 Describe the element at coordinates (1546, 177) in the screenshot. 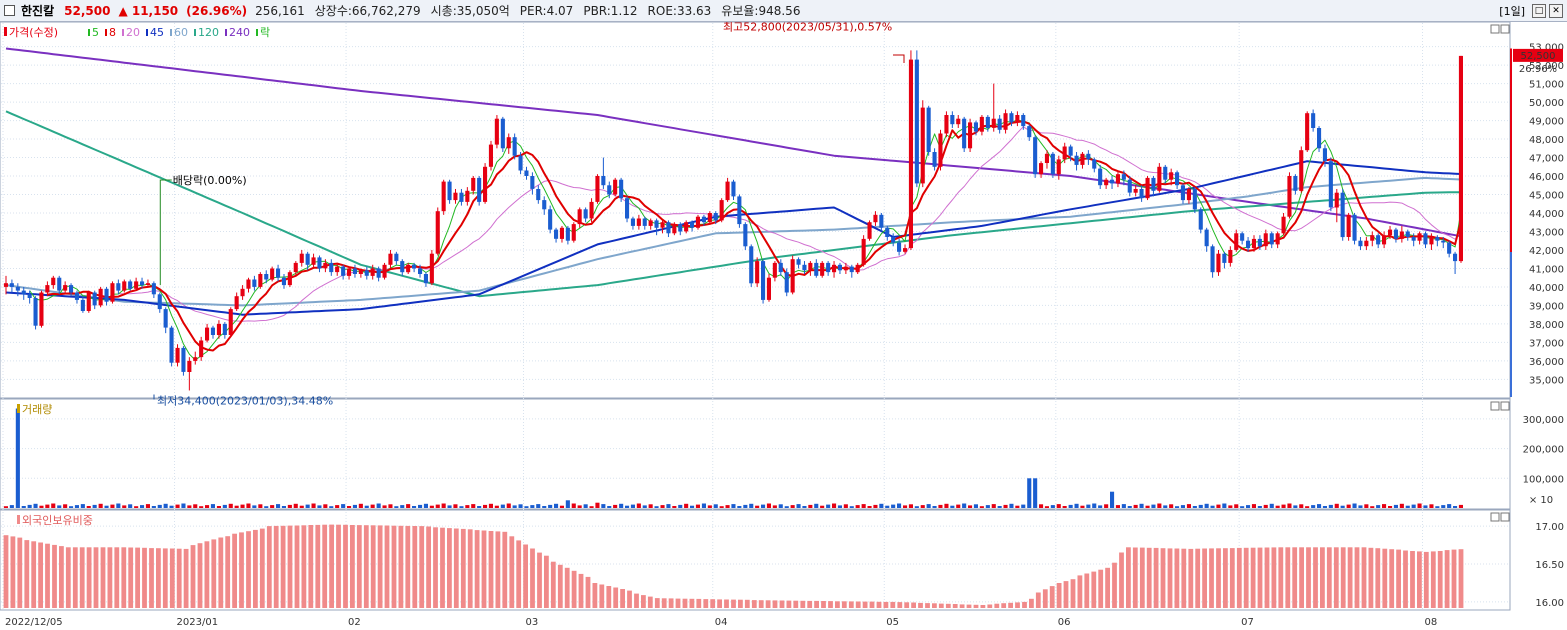

I see `price-tick-label: 46,000` at that location.